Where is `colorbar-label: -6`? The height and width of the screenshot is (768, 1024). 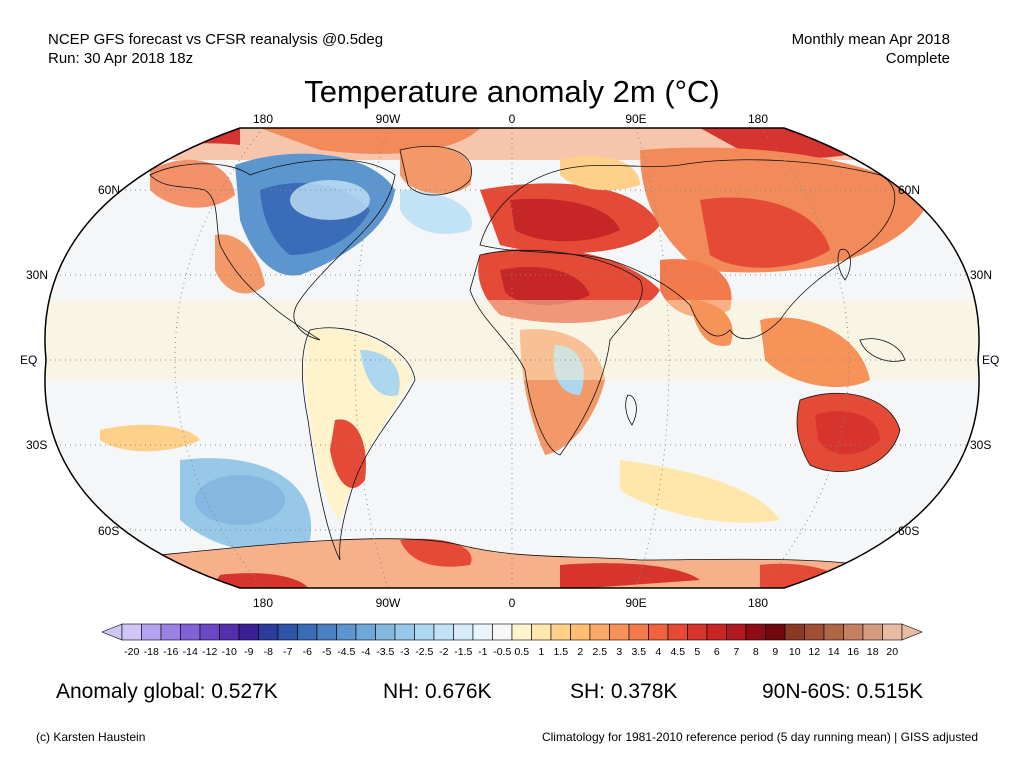 colorbar-label: -6 is located at coordinates (307, 652).